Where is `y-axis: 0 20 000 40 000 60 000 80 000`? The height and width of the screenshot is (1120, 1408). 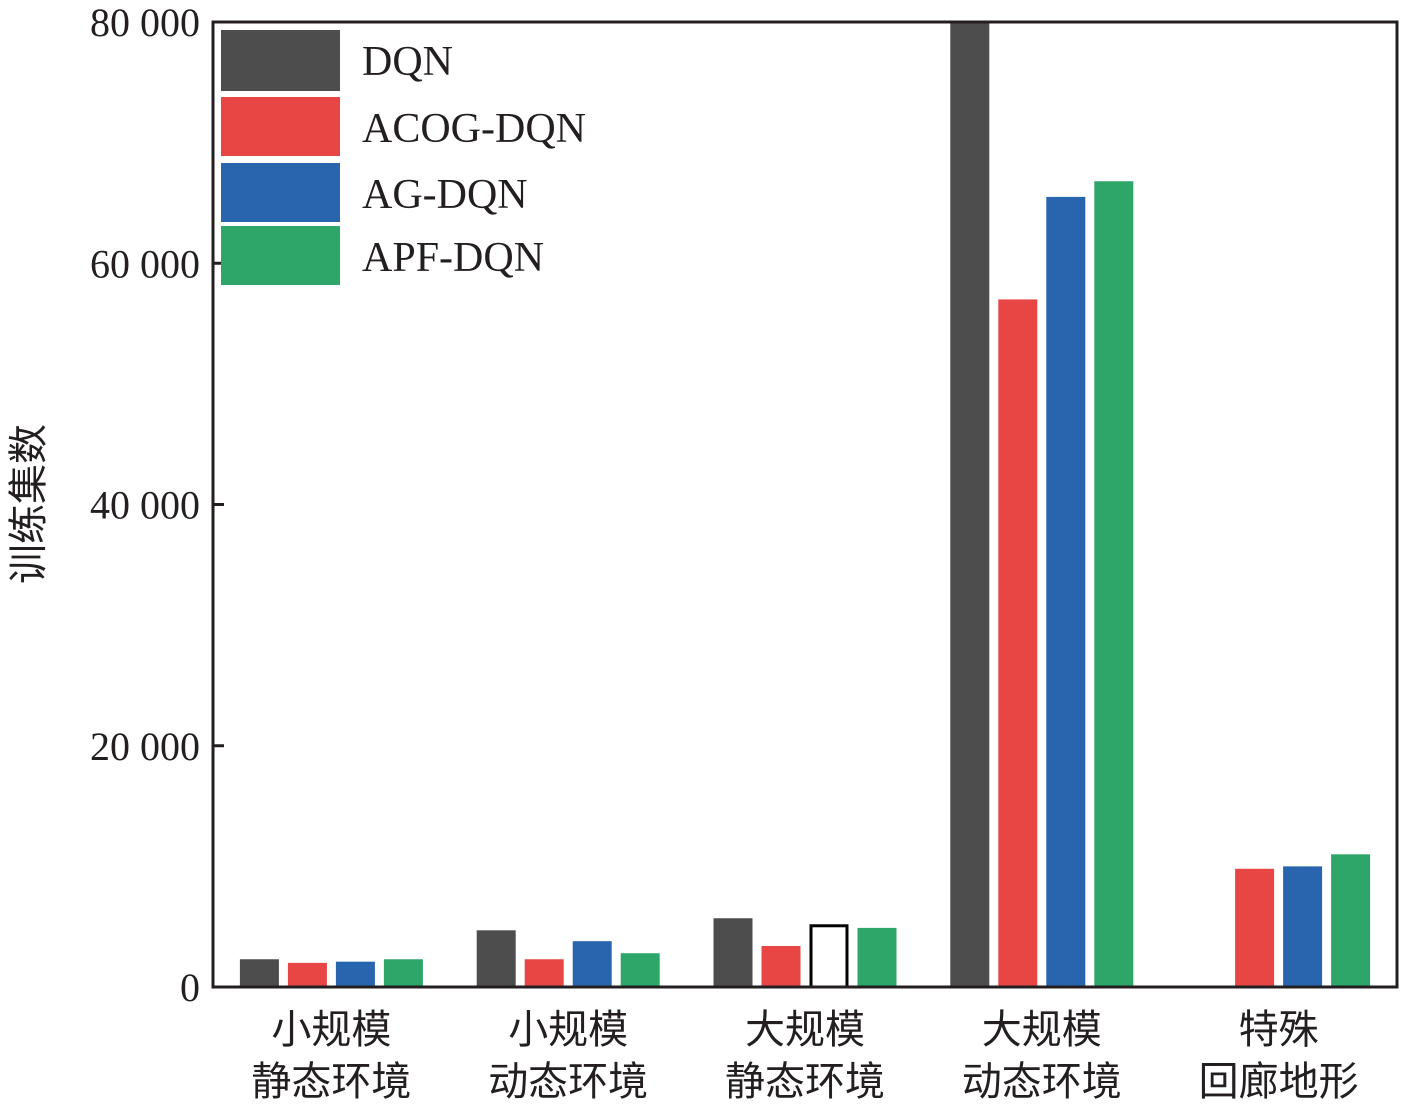
y-axis: 0 20 000 40 000 60 000 80 000 is located at coordinates (157, 505).